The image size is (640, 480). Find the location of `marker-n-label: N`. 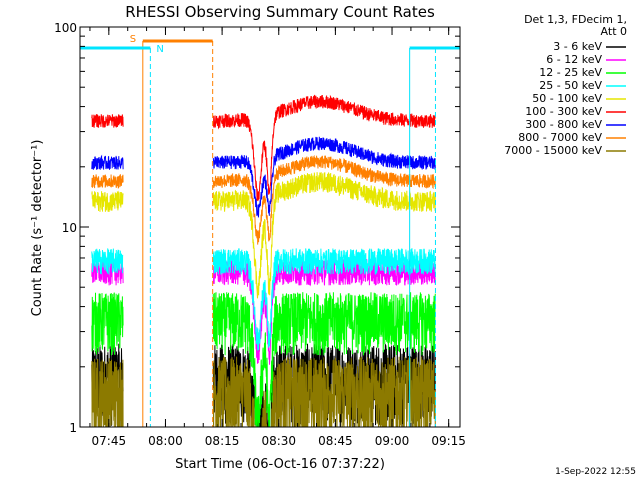

marker-n-label: N is located at coordinates (159, 49).